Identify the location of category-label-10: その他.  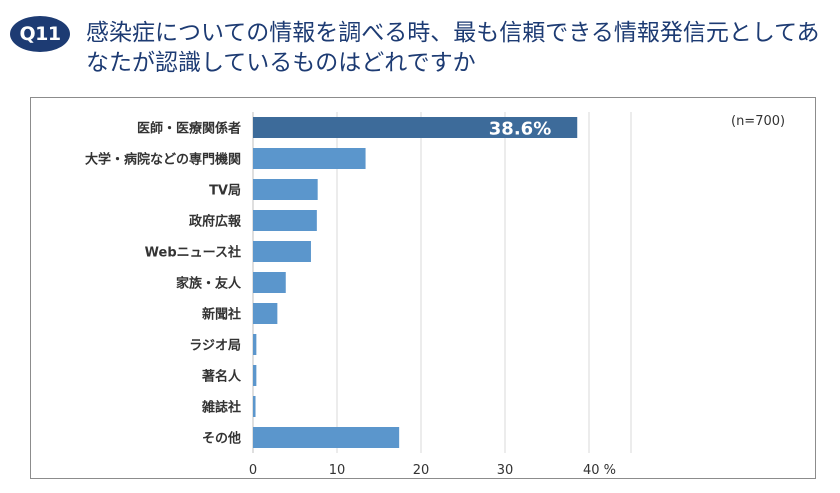
(221, 439).